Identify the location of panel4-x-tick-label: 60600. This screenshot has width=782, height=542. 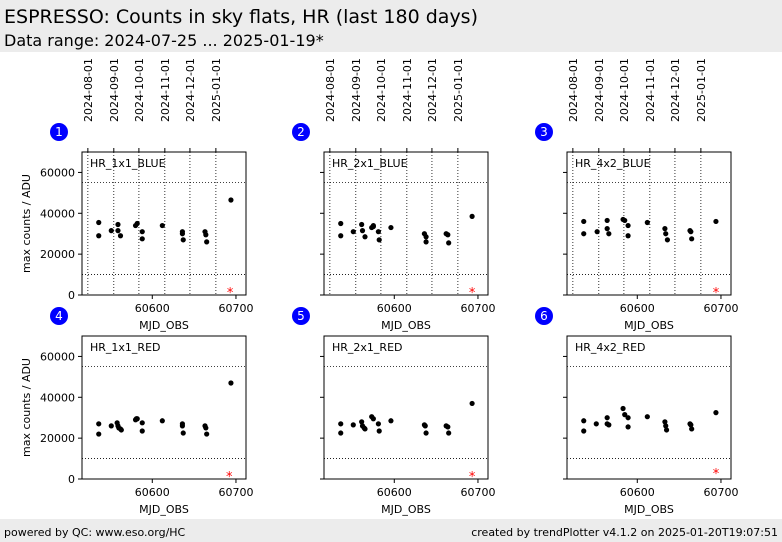
(152, 492).